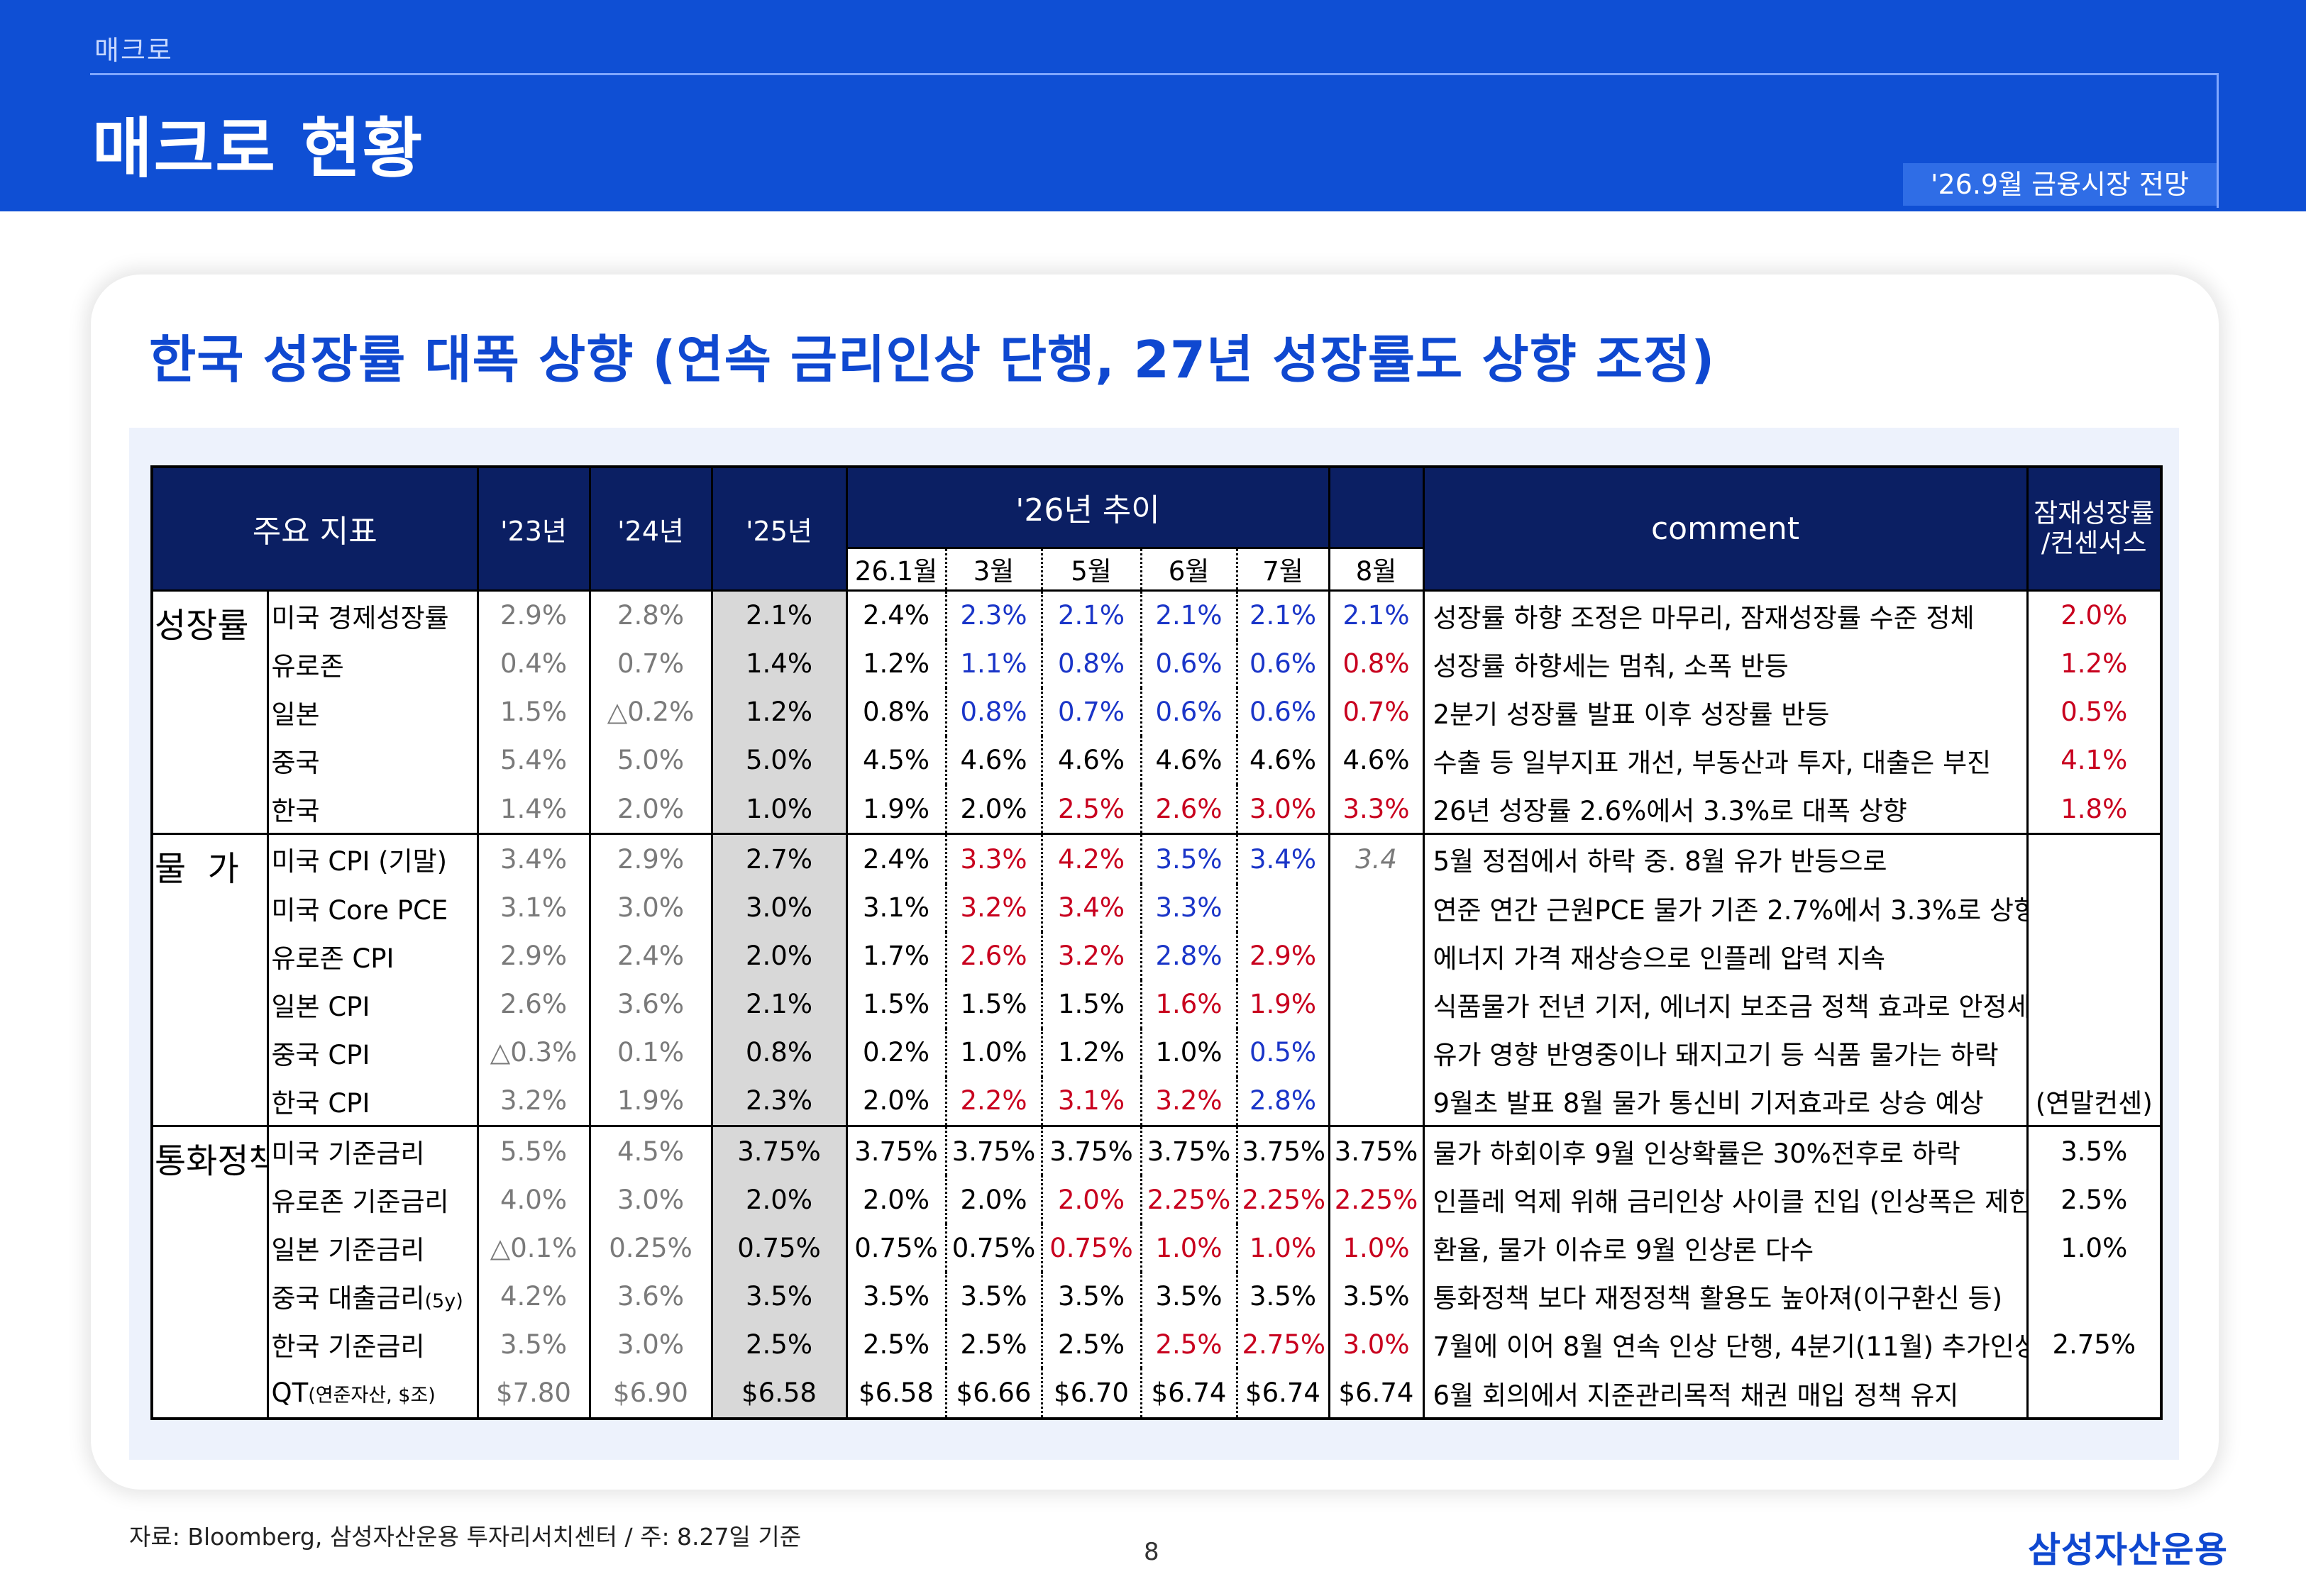 The height and width of the screenshot is (1596, 2306). I want to click on comment-cell: 성장률 하향 조정은 마무리, 잠재성장률 수준 정체, so click(1726, 614).